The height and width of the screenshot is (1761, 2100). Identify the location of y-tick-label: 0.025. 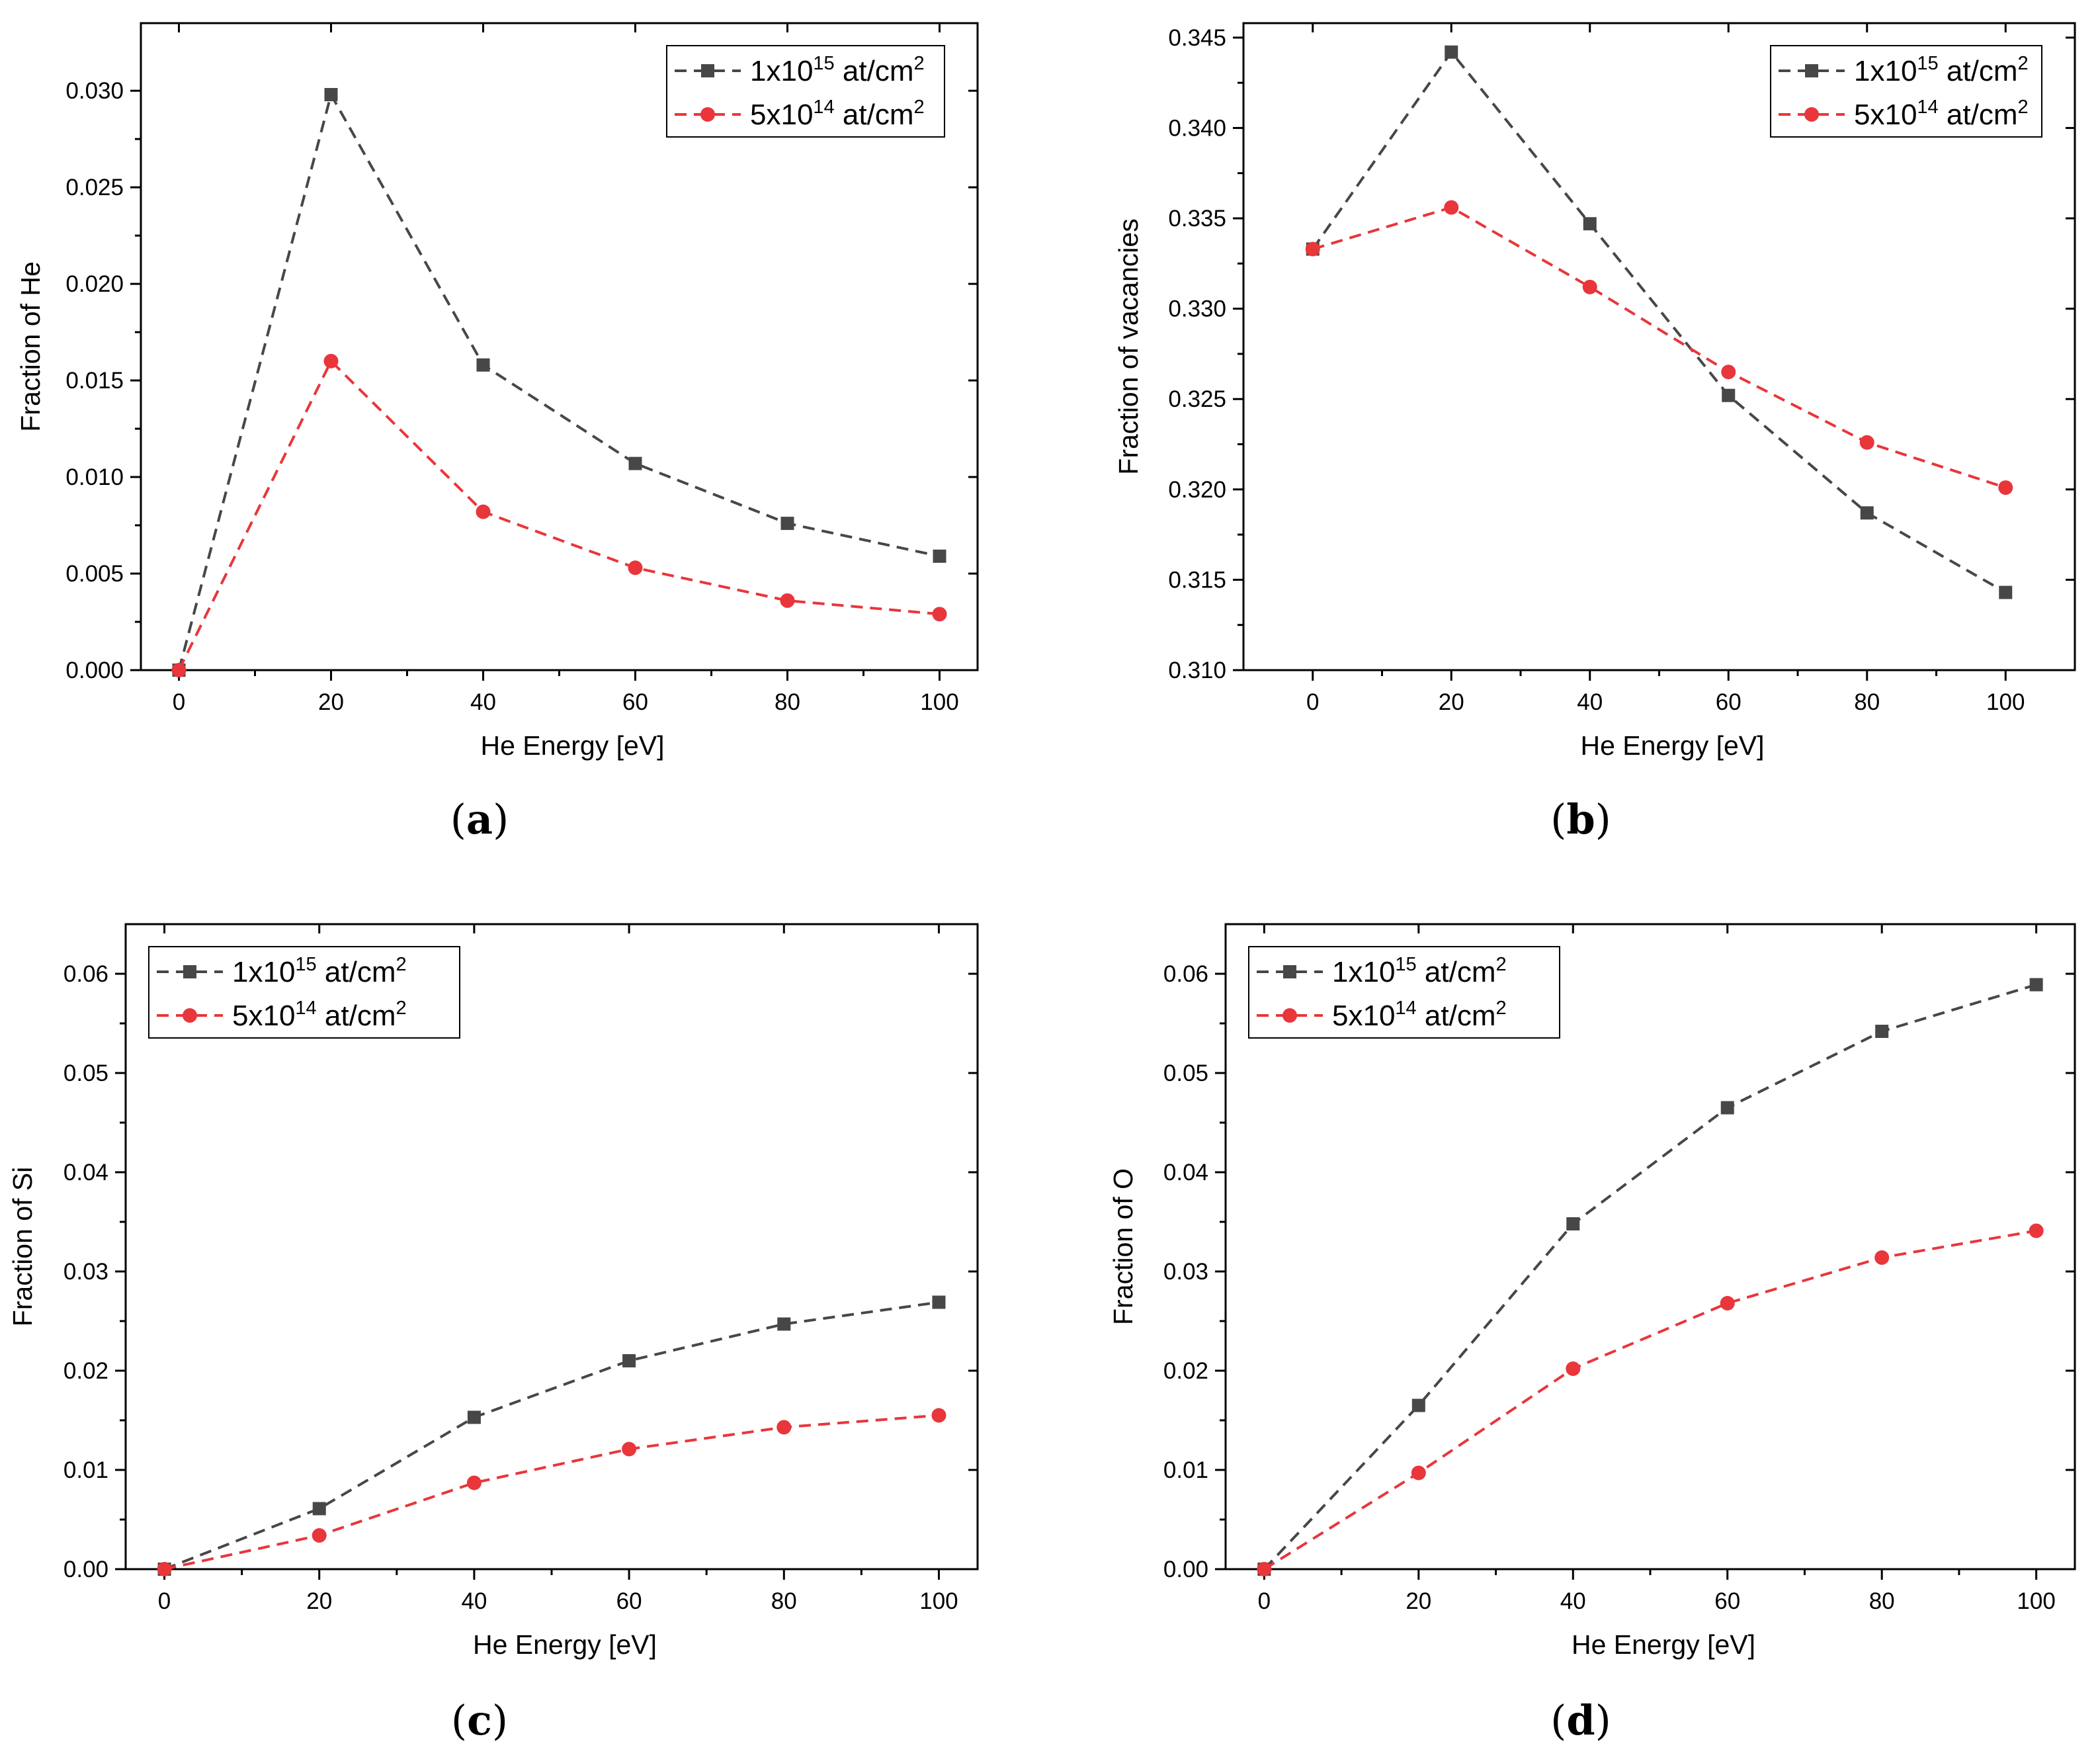
(94, 187).